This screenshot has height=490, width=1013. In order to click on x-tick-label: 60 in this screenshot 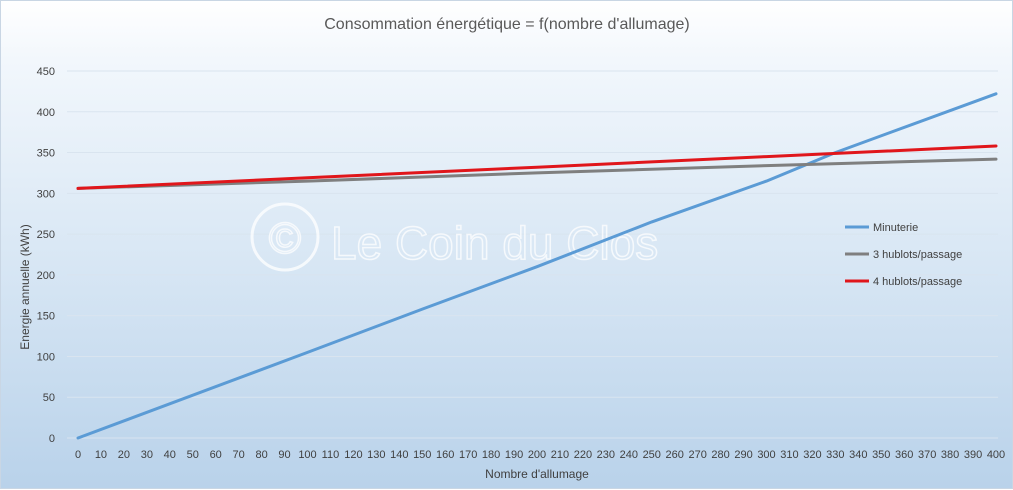, I will do `click(216, 455)`.